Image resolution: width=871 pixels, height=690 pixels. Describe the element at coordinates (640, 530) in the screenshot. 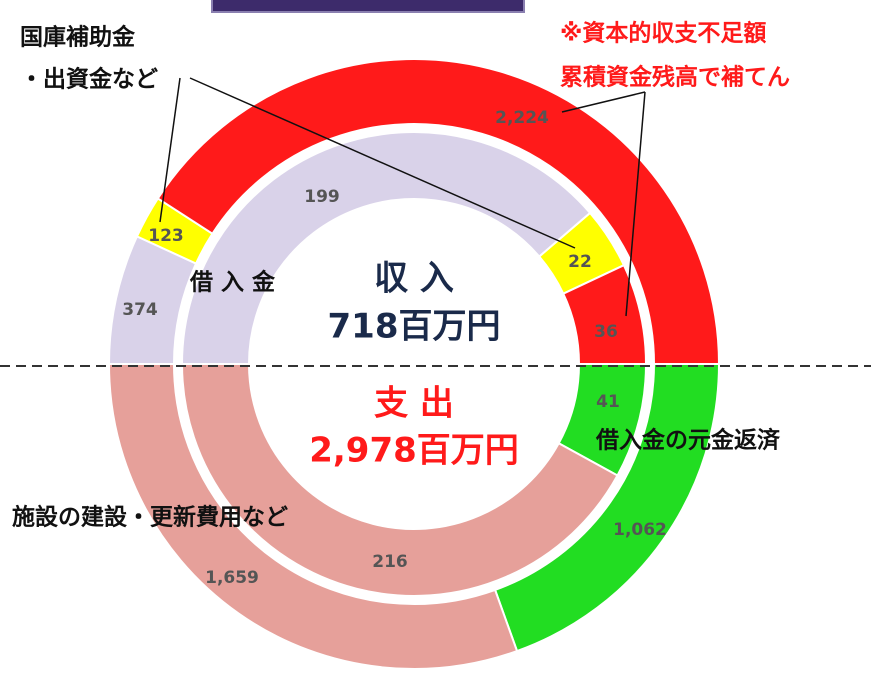

I see `value-label: 1,062` at that location.